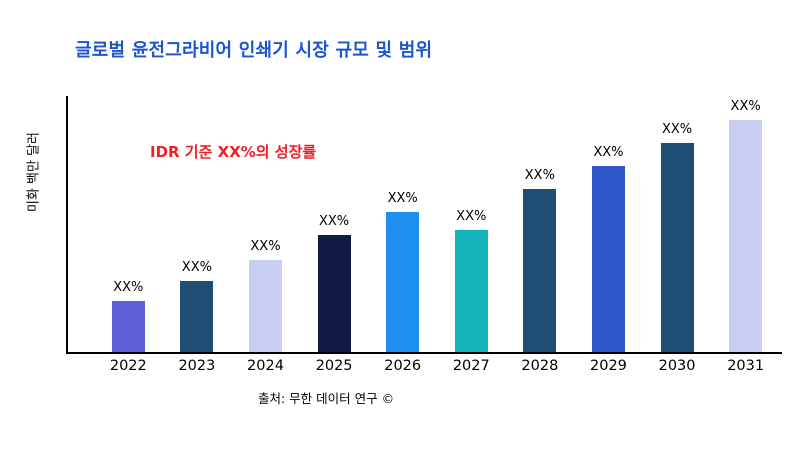 This screenshot has width=800, height=450. I want to click on y-axis-line, so click(67, 225).